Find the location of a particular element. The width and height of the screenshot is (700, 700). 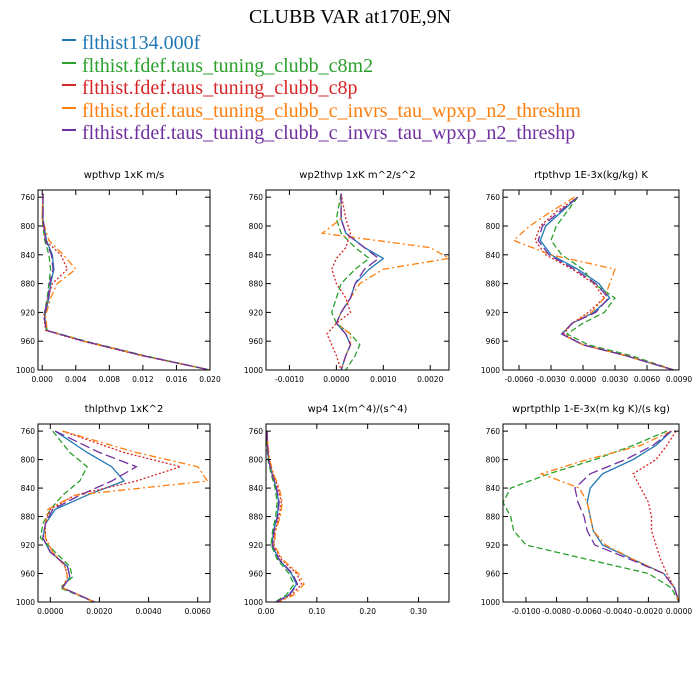

x-tick-label: 0.016 is located at coordinates (177, 379).